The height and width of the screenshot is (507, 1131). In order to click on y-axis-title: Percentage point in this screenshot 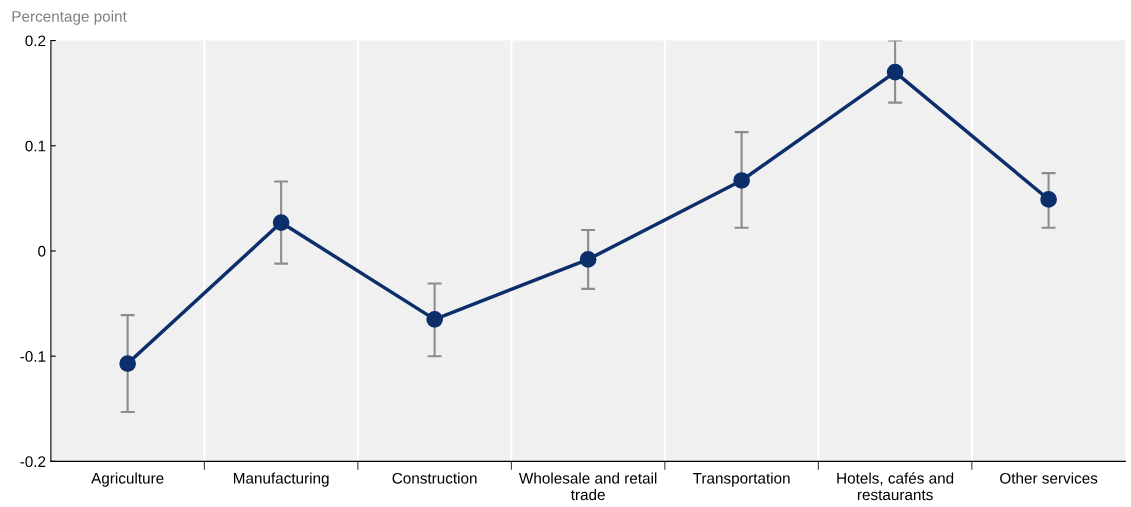, I will do `click(69, 17)`.